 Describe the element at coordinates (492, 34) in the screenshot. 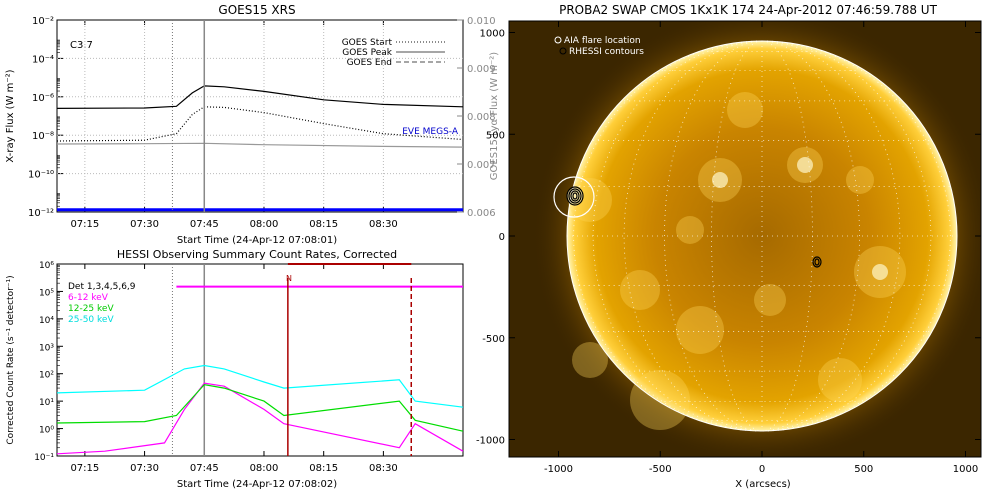

I see `swap-y-tick-label: 1000` at that location.